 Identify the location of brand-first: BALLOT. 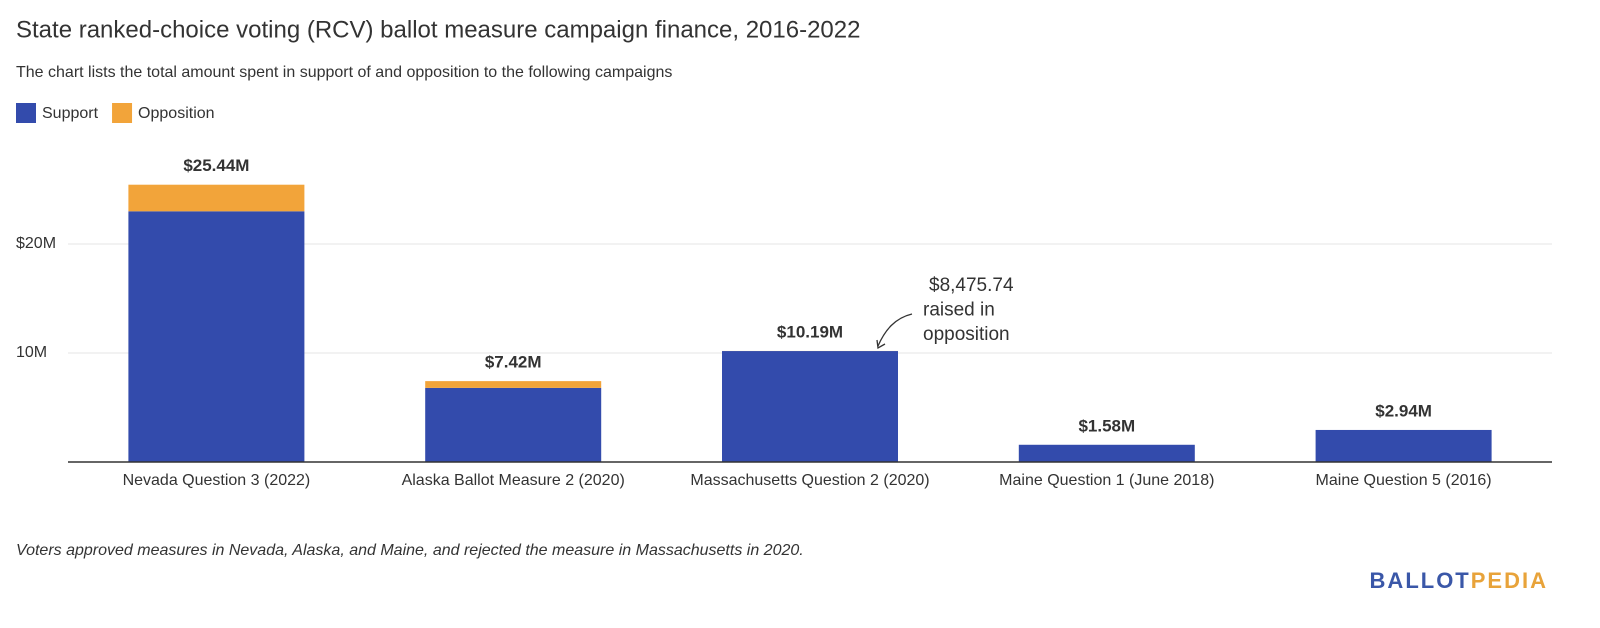
(1420, 580).